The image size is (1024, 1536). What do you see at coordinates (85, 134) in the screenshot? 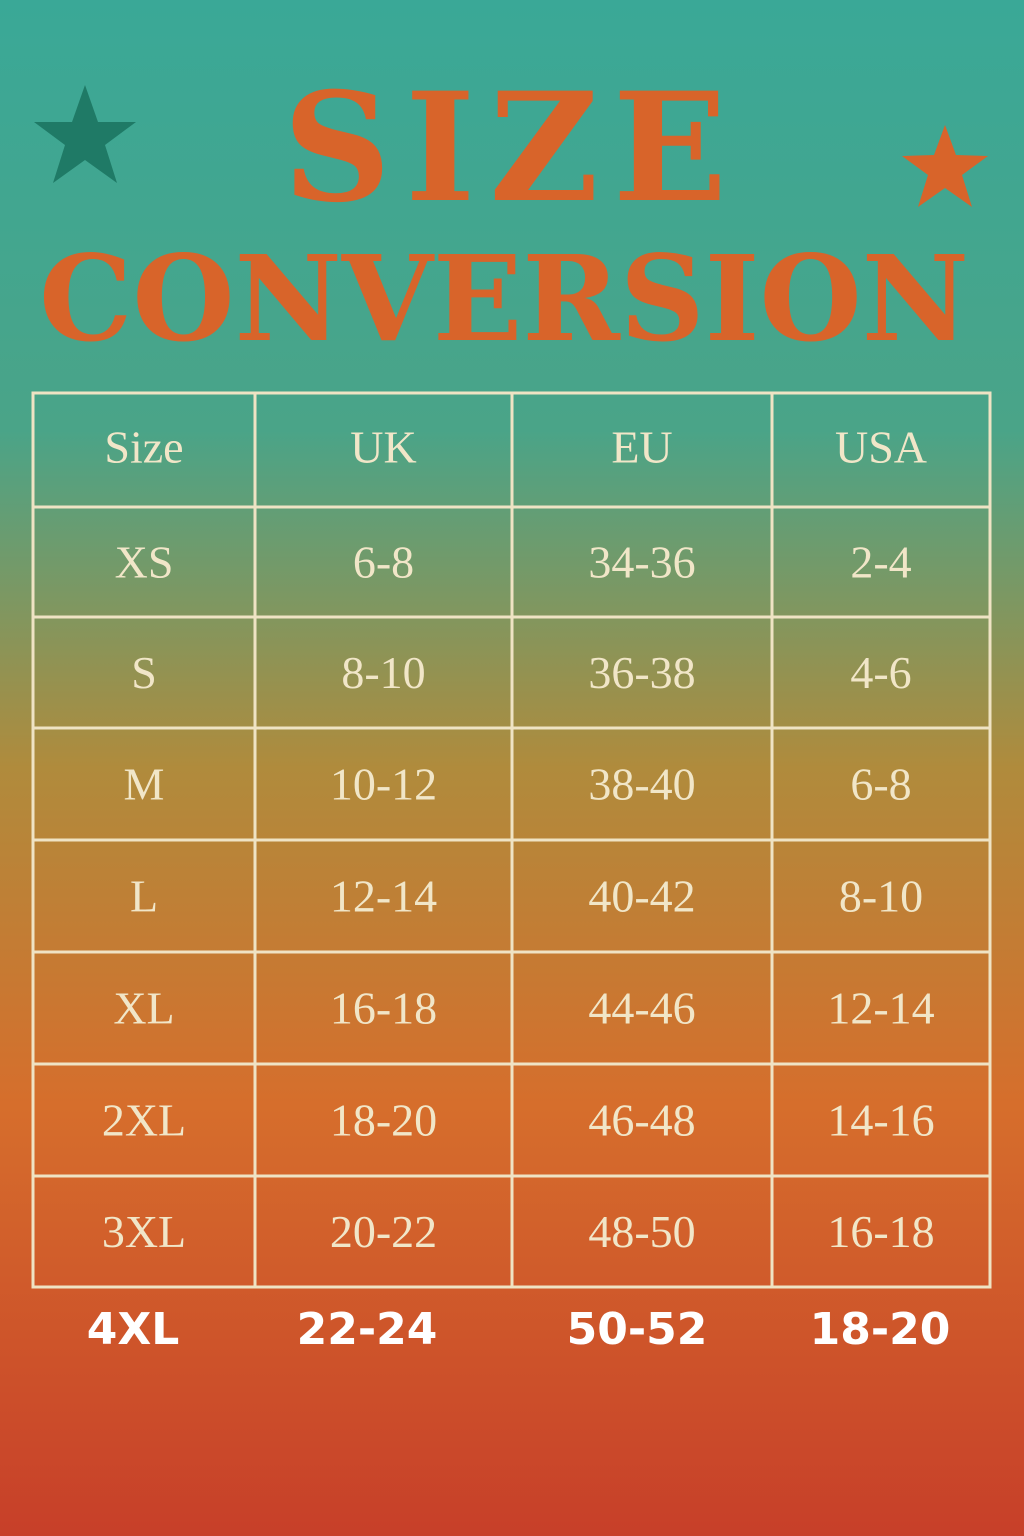
I see `star-left` at bounding box center [85, 134].